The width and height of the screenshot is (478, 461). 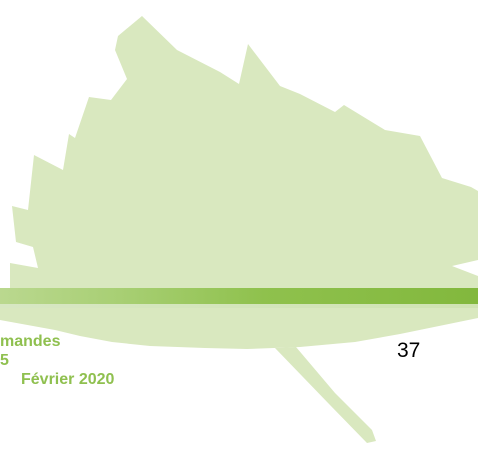 I want to click on footer-line-title: mandes, so click(x=30, y=341).